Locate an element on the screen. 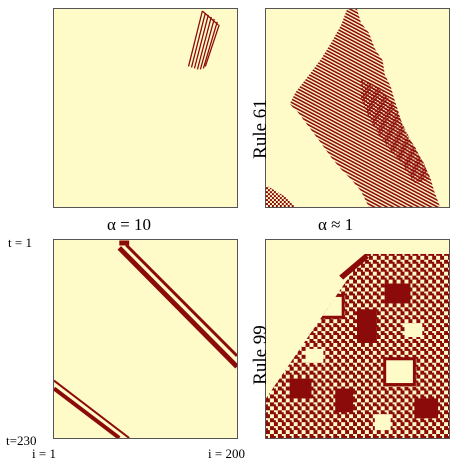 This screenshot has height=466, width=452. t-end-label: t=230 is located at coordinates (21, 440).